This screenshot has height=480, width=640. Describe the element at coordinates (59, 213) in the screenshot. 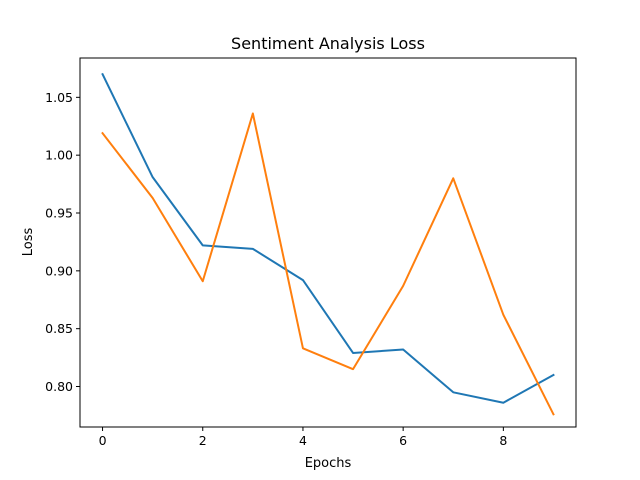

I see `y-tick-label: 0.95` at that location.